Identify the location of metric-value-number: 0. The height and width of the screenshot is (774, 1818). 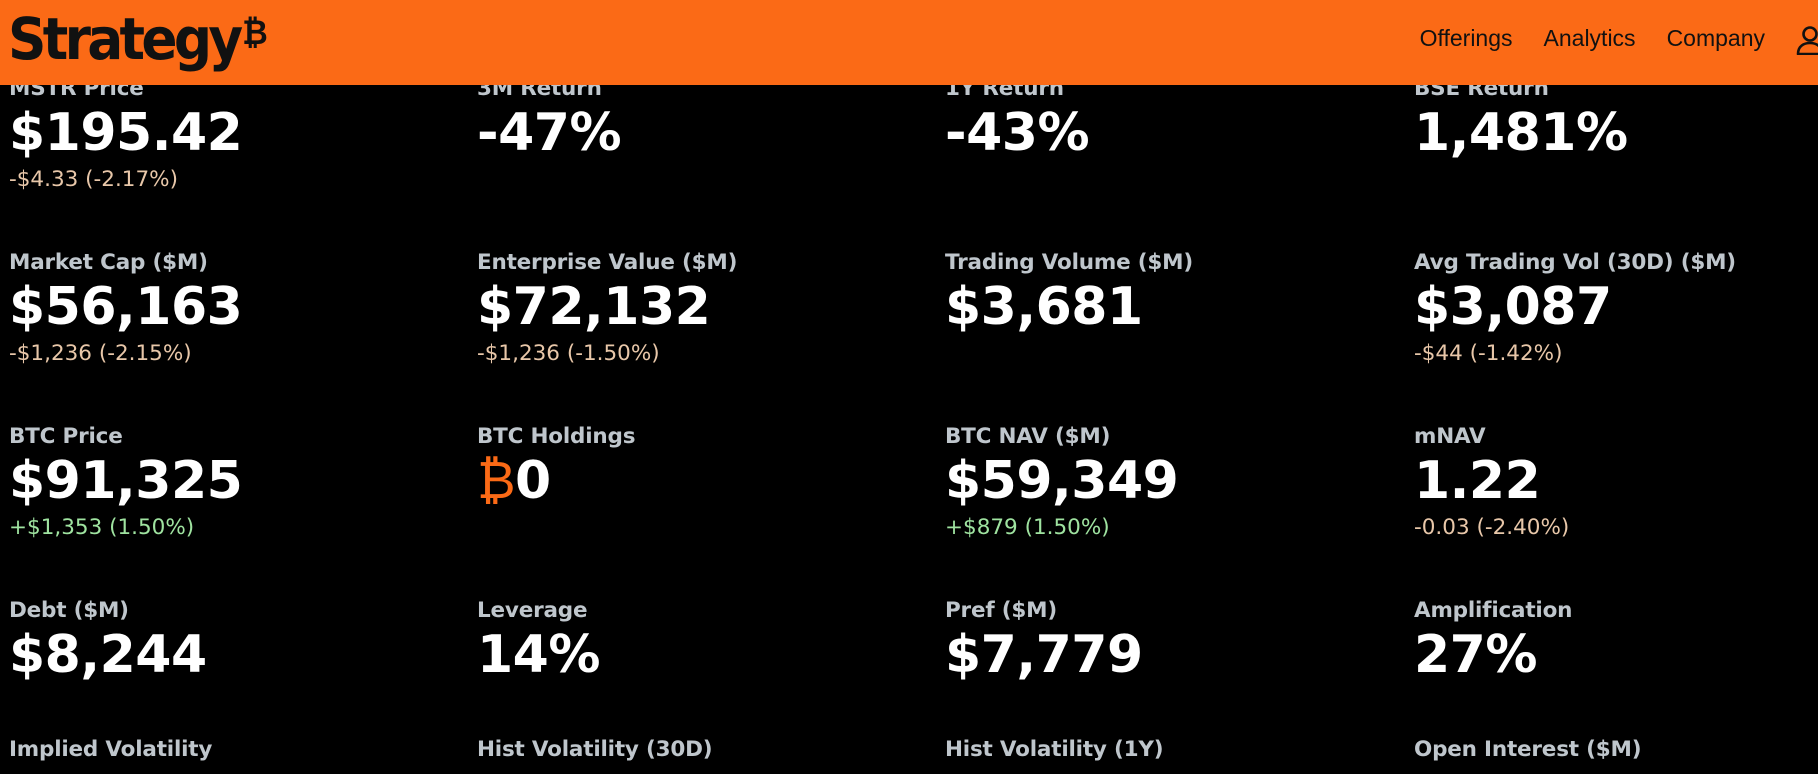
(533, 481).